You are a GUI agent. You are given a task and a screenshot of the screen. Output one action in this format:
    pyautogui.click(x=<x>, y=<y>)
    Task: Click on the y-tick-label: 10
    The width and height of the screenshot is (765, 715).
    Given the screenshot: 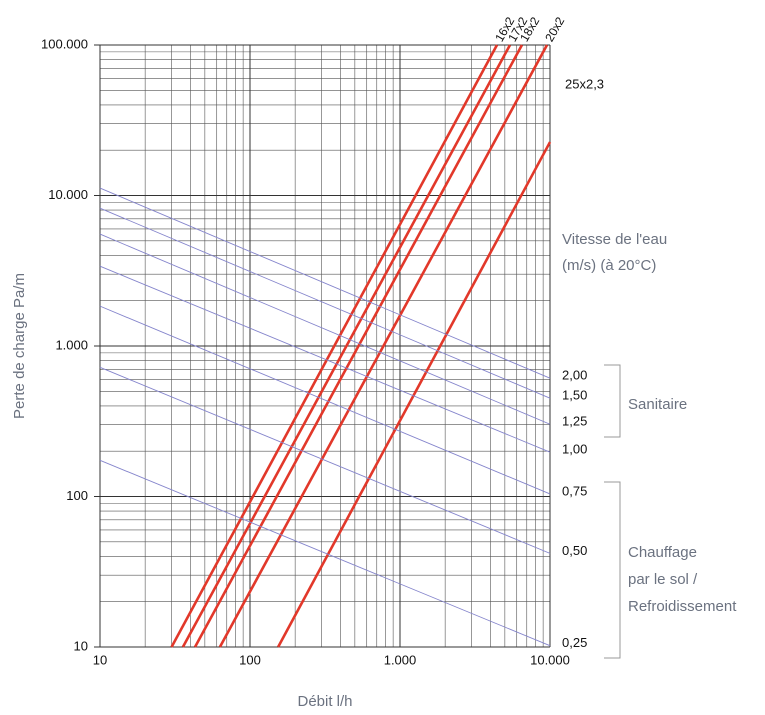 What is the action you would take?
    pyautogui.click(x=81, y=645)
    